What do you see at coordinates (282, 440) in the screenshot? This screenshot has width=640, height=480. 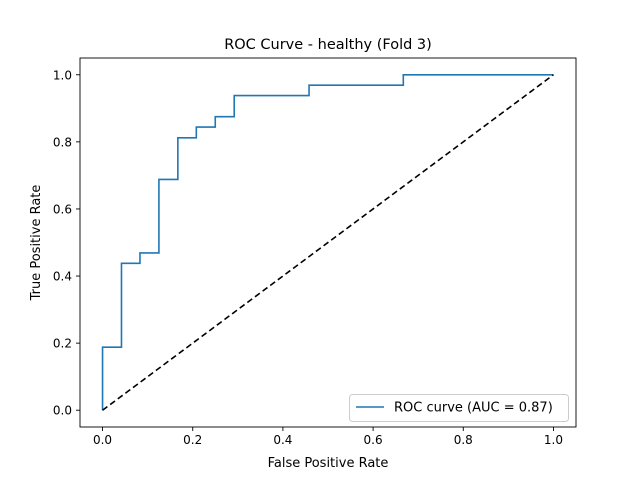 I see `x-tick-label: 0.4` at bounding box center [282, 440].